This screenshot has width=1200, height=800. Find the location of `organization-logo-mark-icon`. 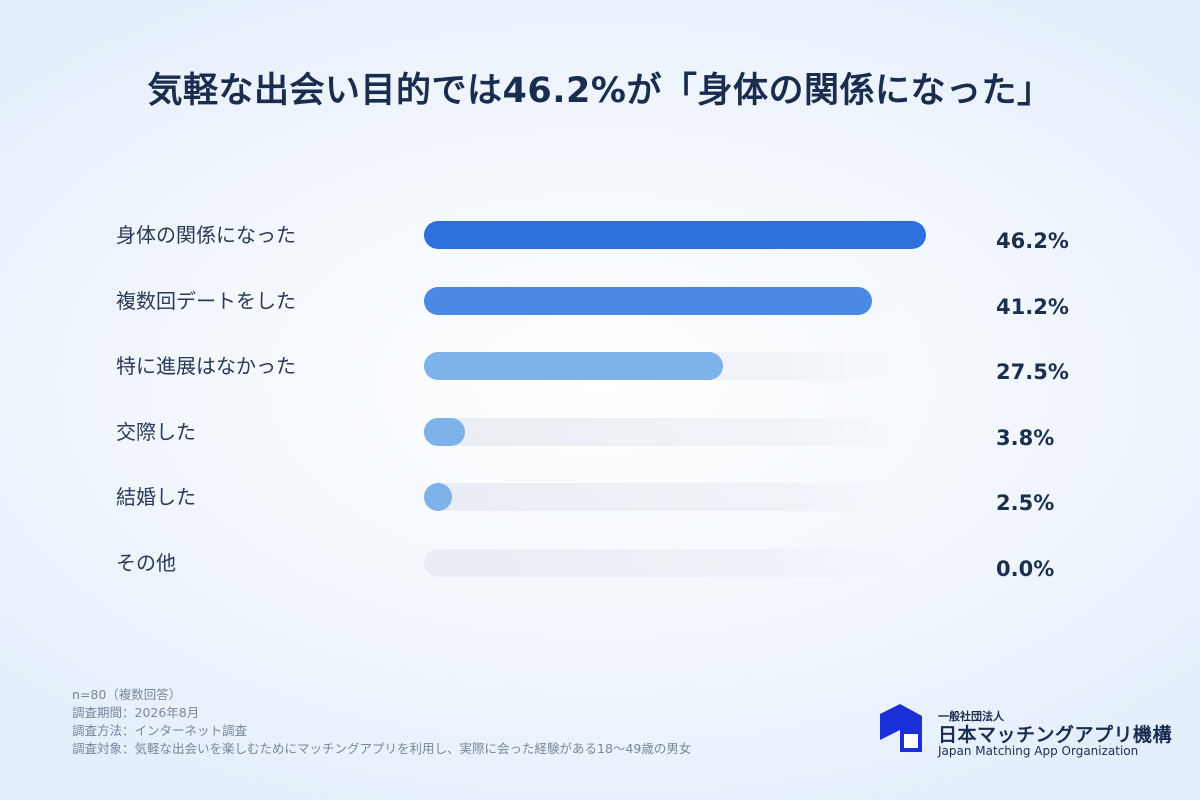

organization-logo-mark-icon is located at coordinates (901, 728).